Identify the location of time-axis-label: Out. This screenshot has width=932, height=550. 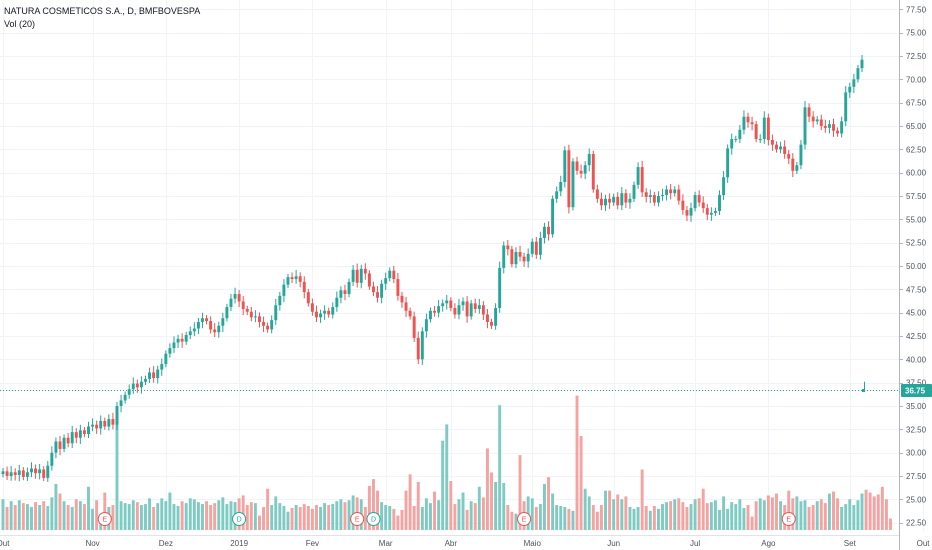
(924, 543).